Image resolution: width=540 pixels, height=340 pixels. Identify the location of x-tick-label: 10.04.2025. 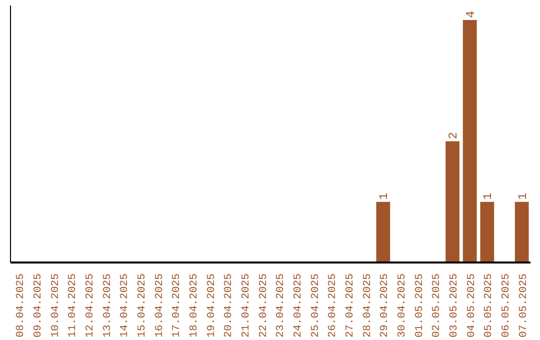
(56, 305).